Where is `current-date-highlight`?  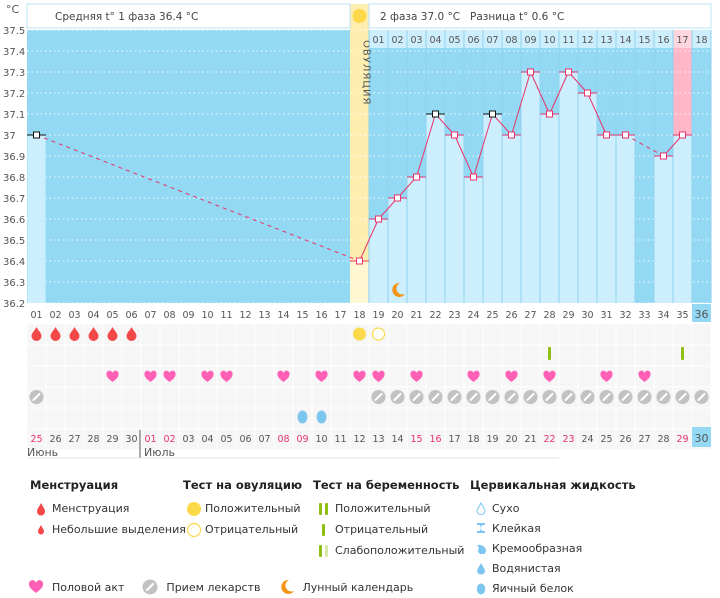 current-date-highlight is located at coordinates (701, 437).